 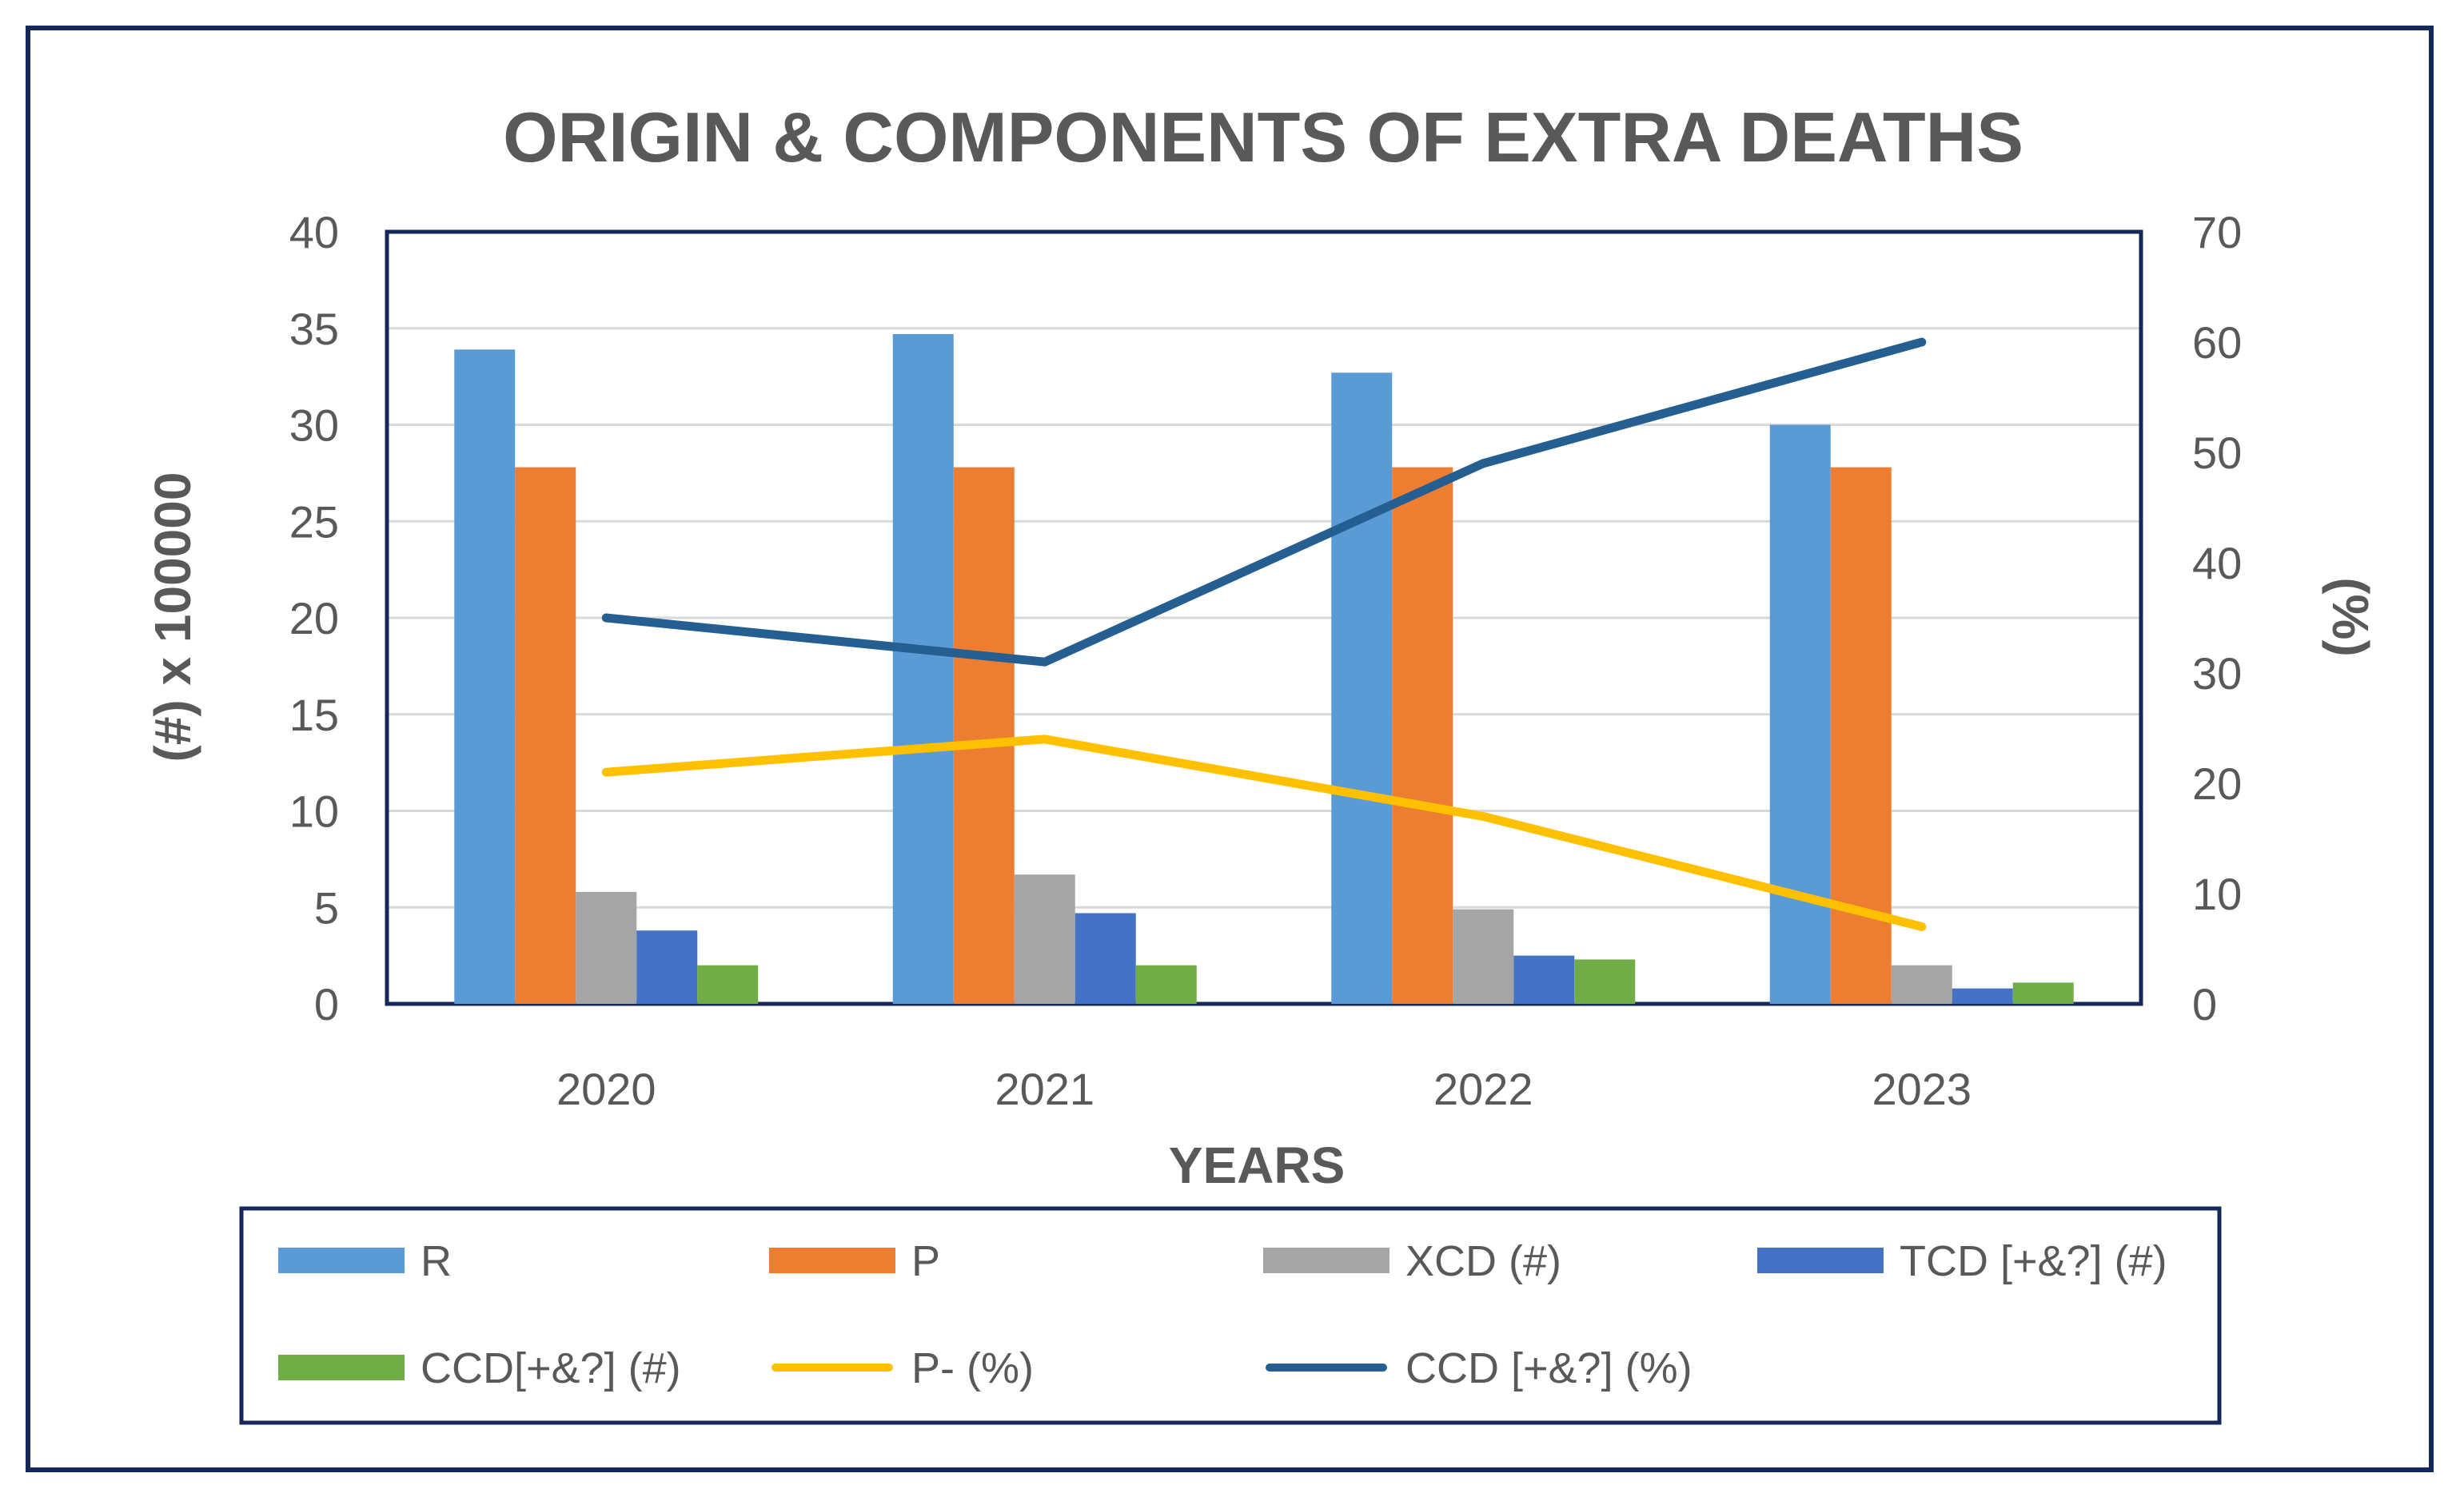 What do you see at coordinates (551, 1368) in the screenshot?
I see `legend-label: CCD[+&?] (#)` at bounding box center [551, 1368].